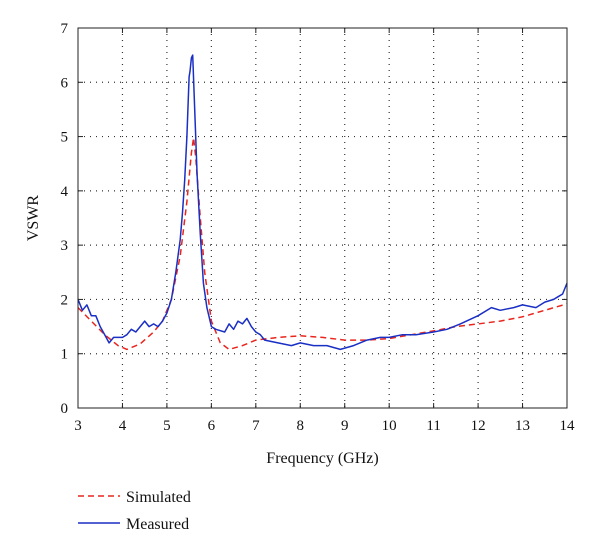 The height and width of the screenshot is (552, 600). Describe the element at coordinates (324, 426) in the screenshot. I see `x-tick-labels: 3 4 5 6 7 8 9 10 11 12 13 14` at that location.